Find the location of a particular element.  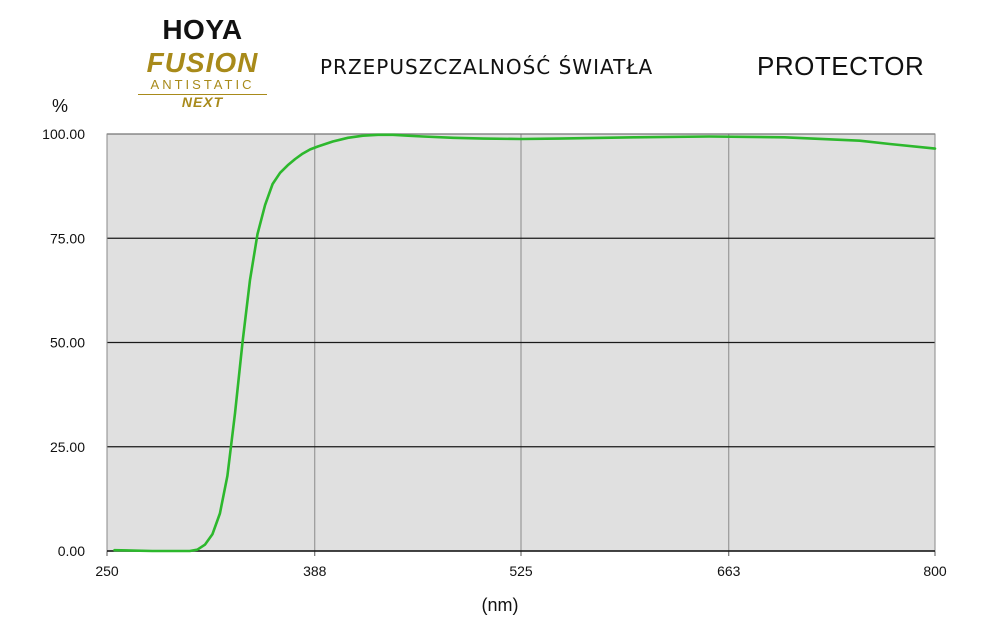

y-axis-label: % is located at coordinates (60, 106).